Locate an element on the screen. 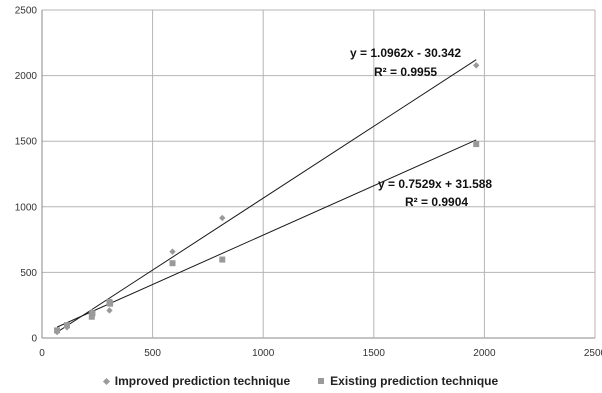 This screenshot has width=602, height=393. x-tick-label: 1500 is located at coordinates (374, 353).